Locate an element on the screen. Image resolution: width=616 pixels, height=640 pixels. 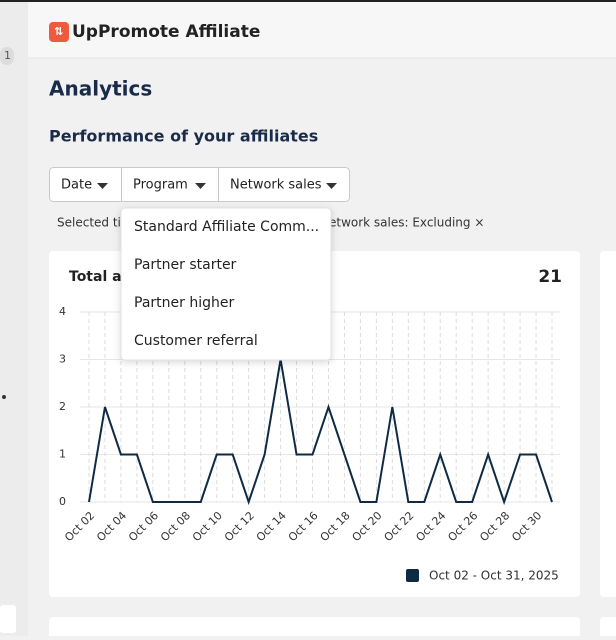
sidebar-badge-bg is located at coordinates (7, 56).